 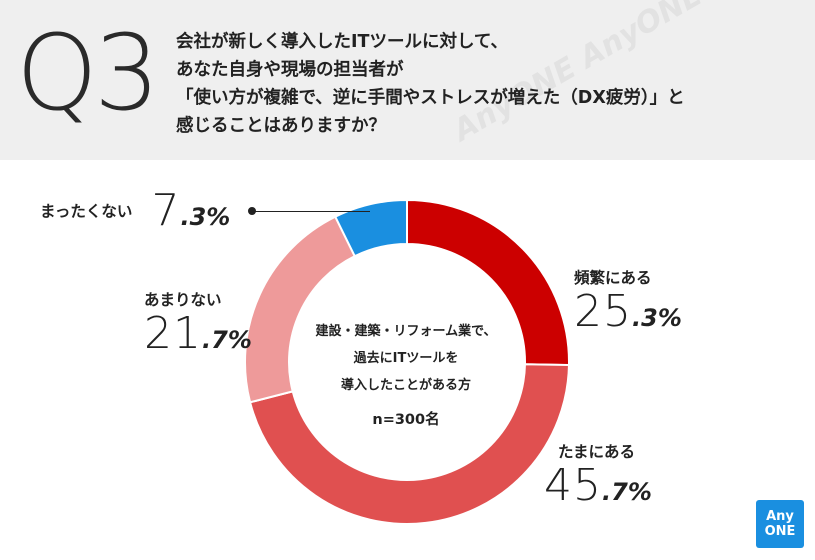 What do you see at coordinates (406, 420) in the screenshot?
I see `sample-size: n=300名` at bounding box center [406, 420].